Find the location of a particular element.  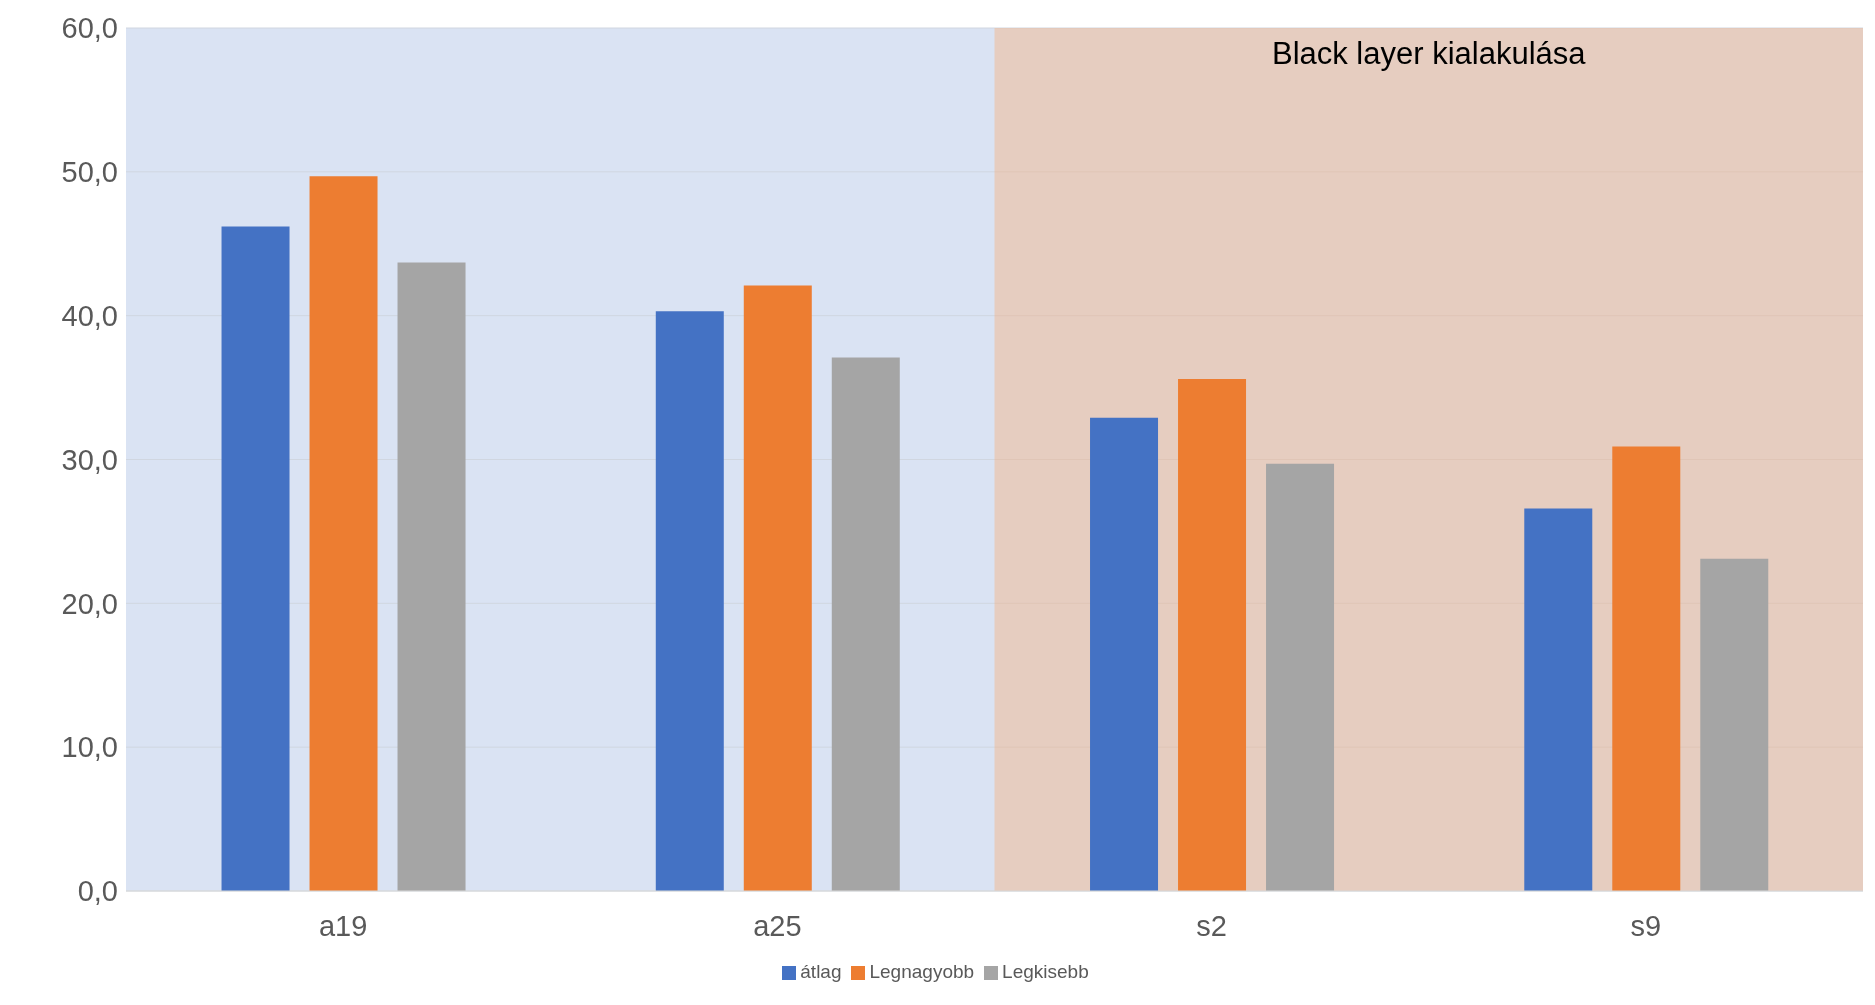

y-tick-label: 0,0 is located at coordinates (97, 891).